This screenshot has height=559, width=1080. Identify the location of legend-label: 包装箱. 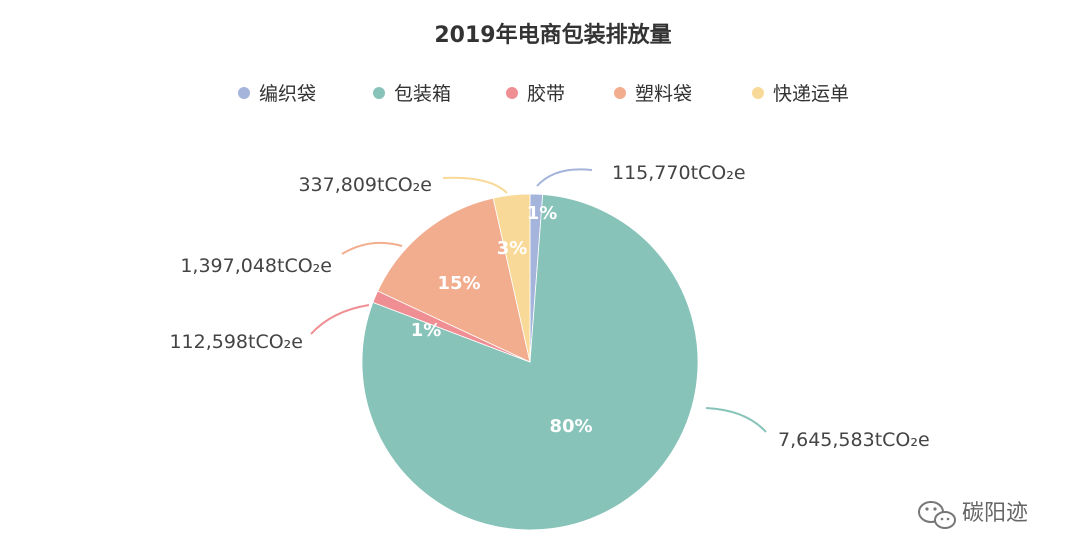
(422, 94).